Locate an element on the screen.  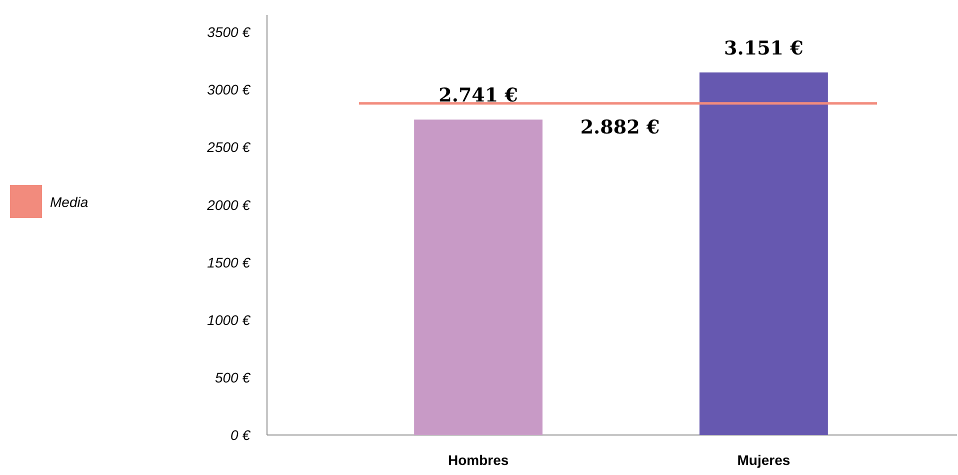
text: Media is located at coordinates (69, 202).